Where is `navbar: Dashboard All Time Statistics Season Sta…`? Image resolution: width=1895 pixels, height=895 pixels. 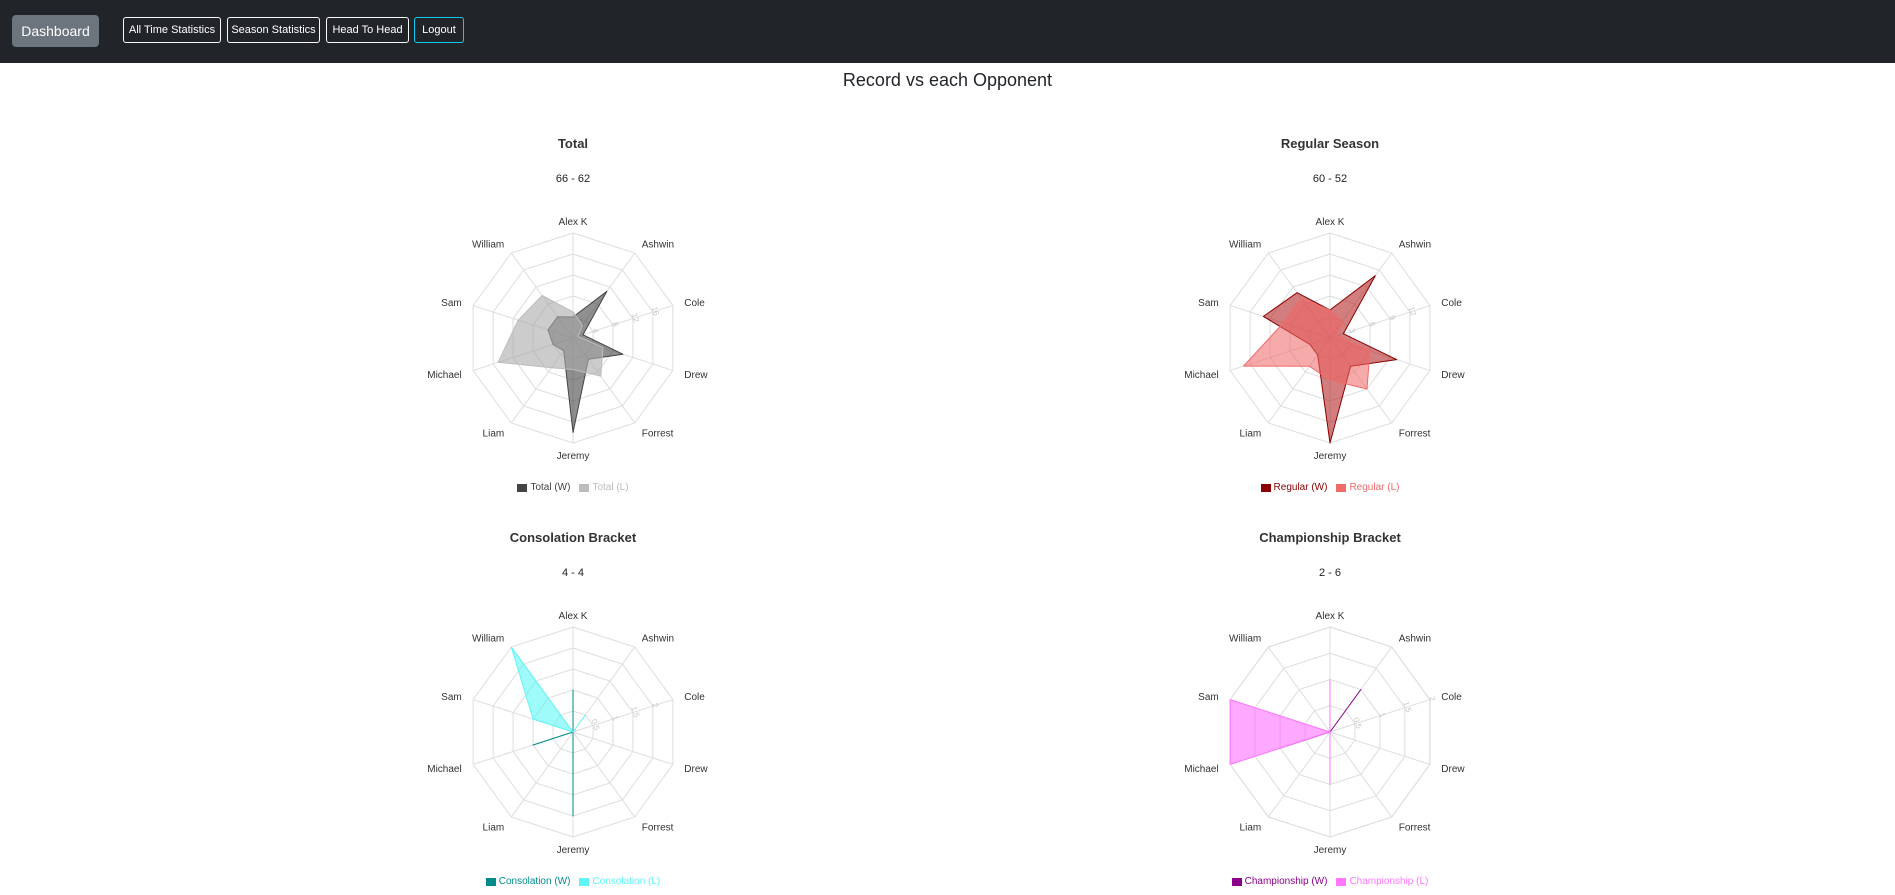 navbar: Dashboard All Time Statistics Season Sta… is located at coordinates (947, 31).